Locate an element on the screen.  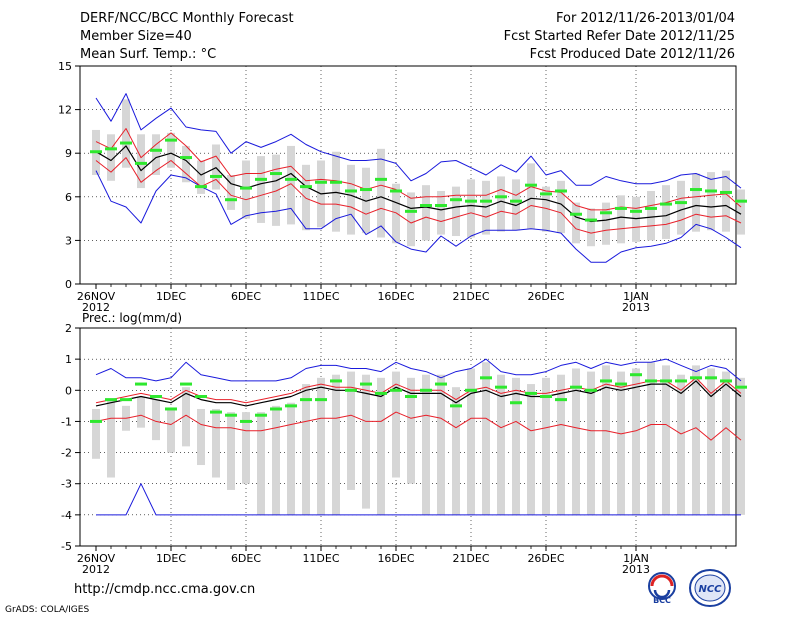
temp-x-year-label: 2012 is located at coordinates (96, 307).